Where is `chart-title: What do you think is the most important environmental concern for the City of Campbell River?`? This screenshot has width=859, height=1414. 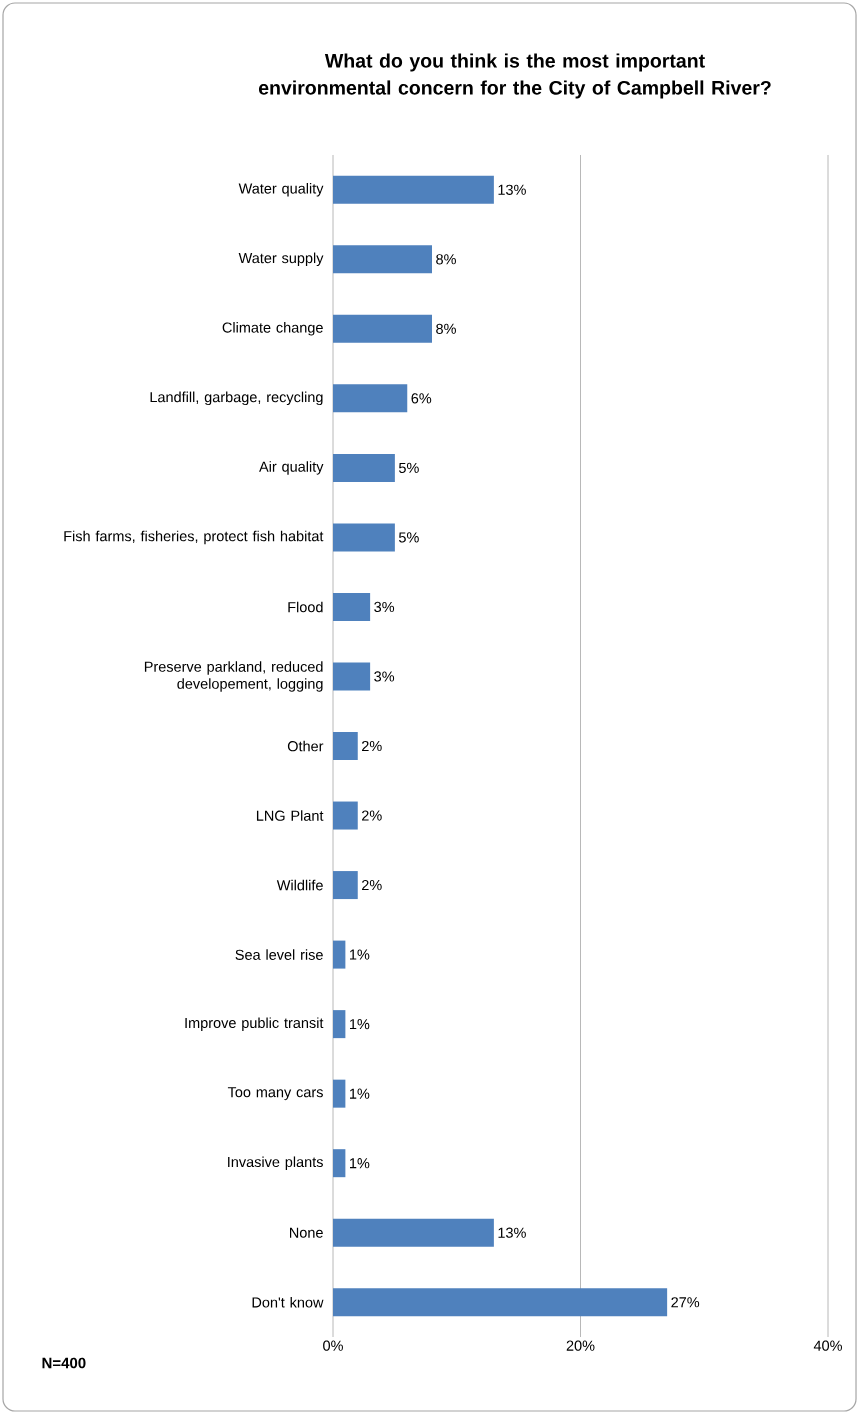 chart-title: What do you think is the most important environmental concern for the City of Campbell River? is located at coordinates (514, 76).